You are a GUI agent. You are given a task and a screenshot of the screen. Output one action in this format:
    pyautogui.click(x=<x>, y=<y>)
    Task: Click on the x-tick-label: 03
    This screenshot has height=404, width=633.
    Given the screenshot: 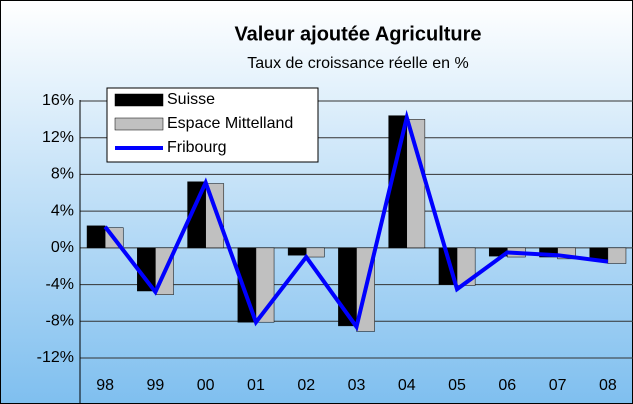 What is the action you would take?
    pyautogui.click(x=357, y=385)
    